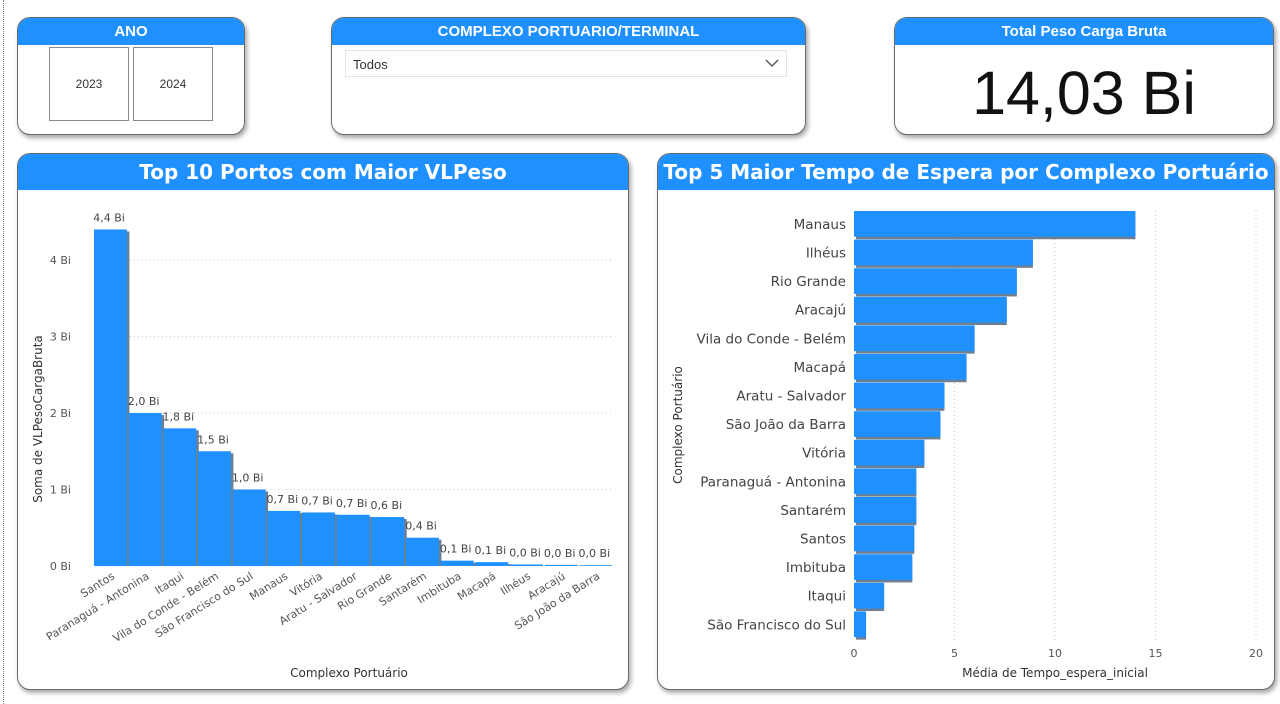 The width and height of the screenshot is (1280, 704). Describe the element at coordinates (60, 566) in the screenshot. I see `y-tick-label: 0 Bi` at that location.